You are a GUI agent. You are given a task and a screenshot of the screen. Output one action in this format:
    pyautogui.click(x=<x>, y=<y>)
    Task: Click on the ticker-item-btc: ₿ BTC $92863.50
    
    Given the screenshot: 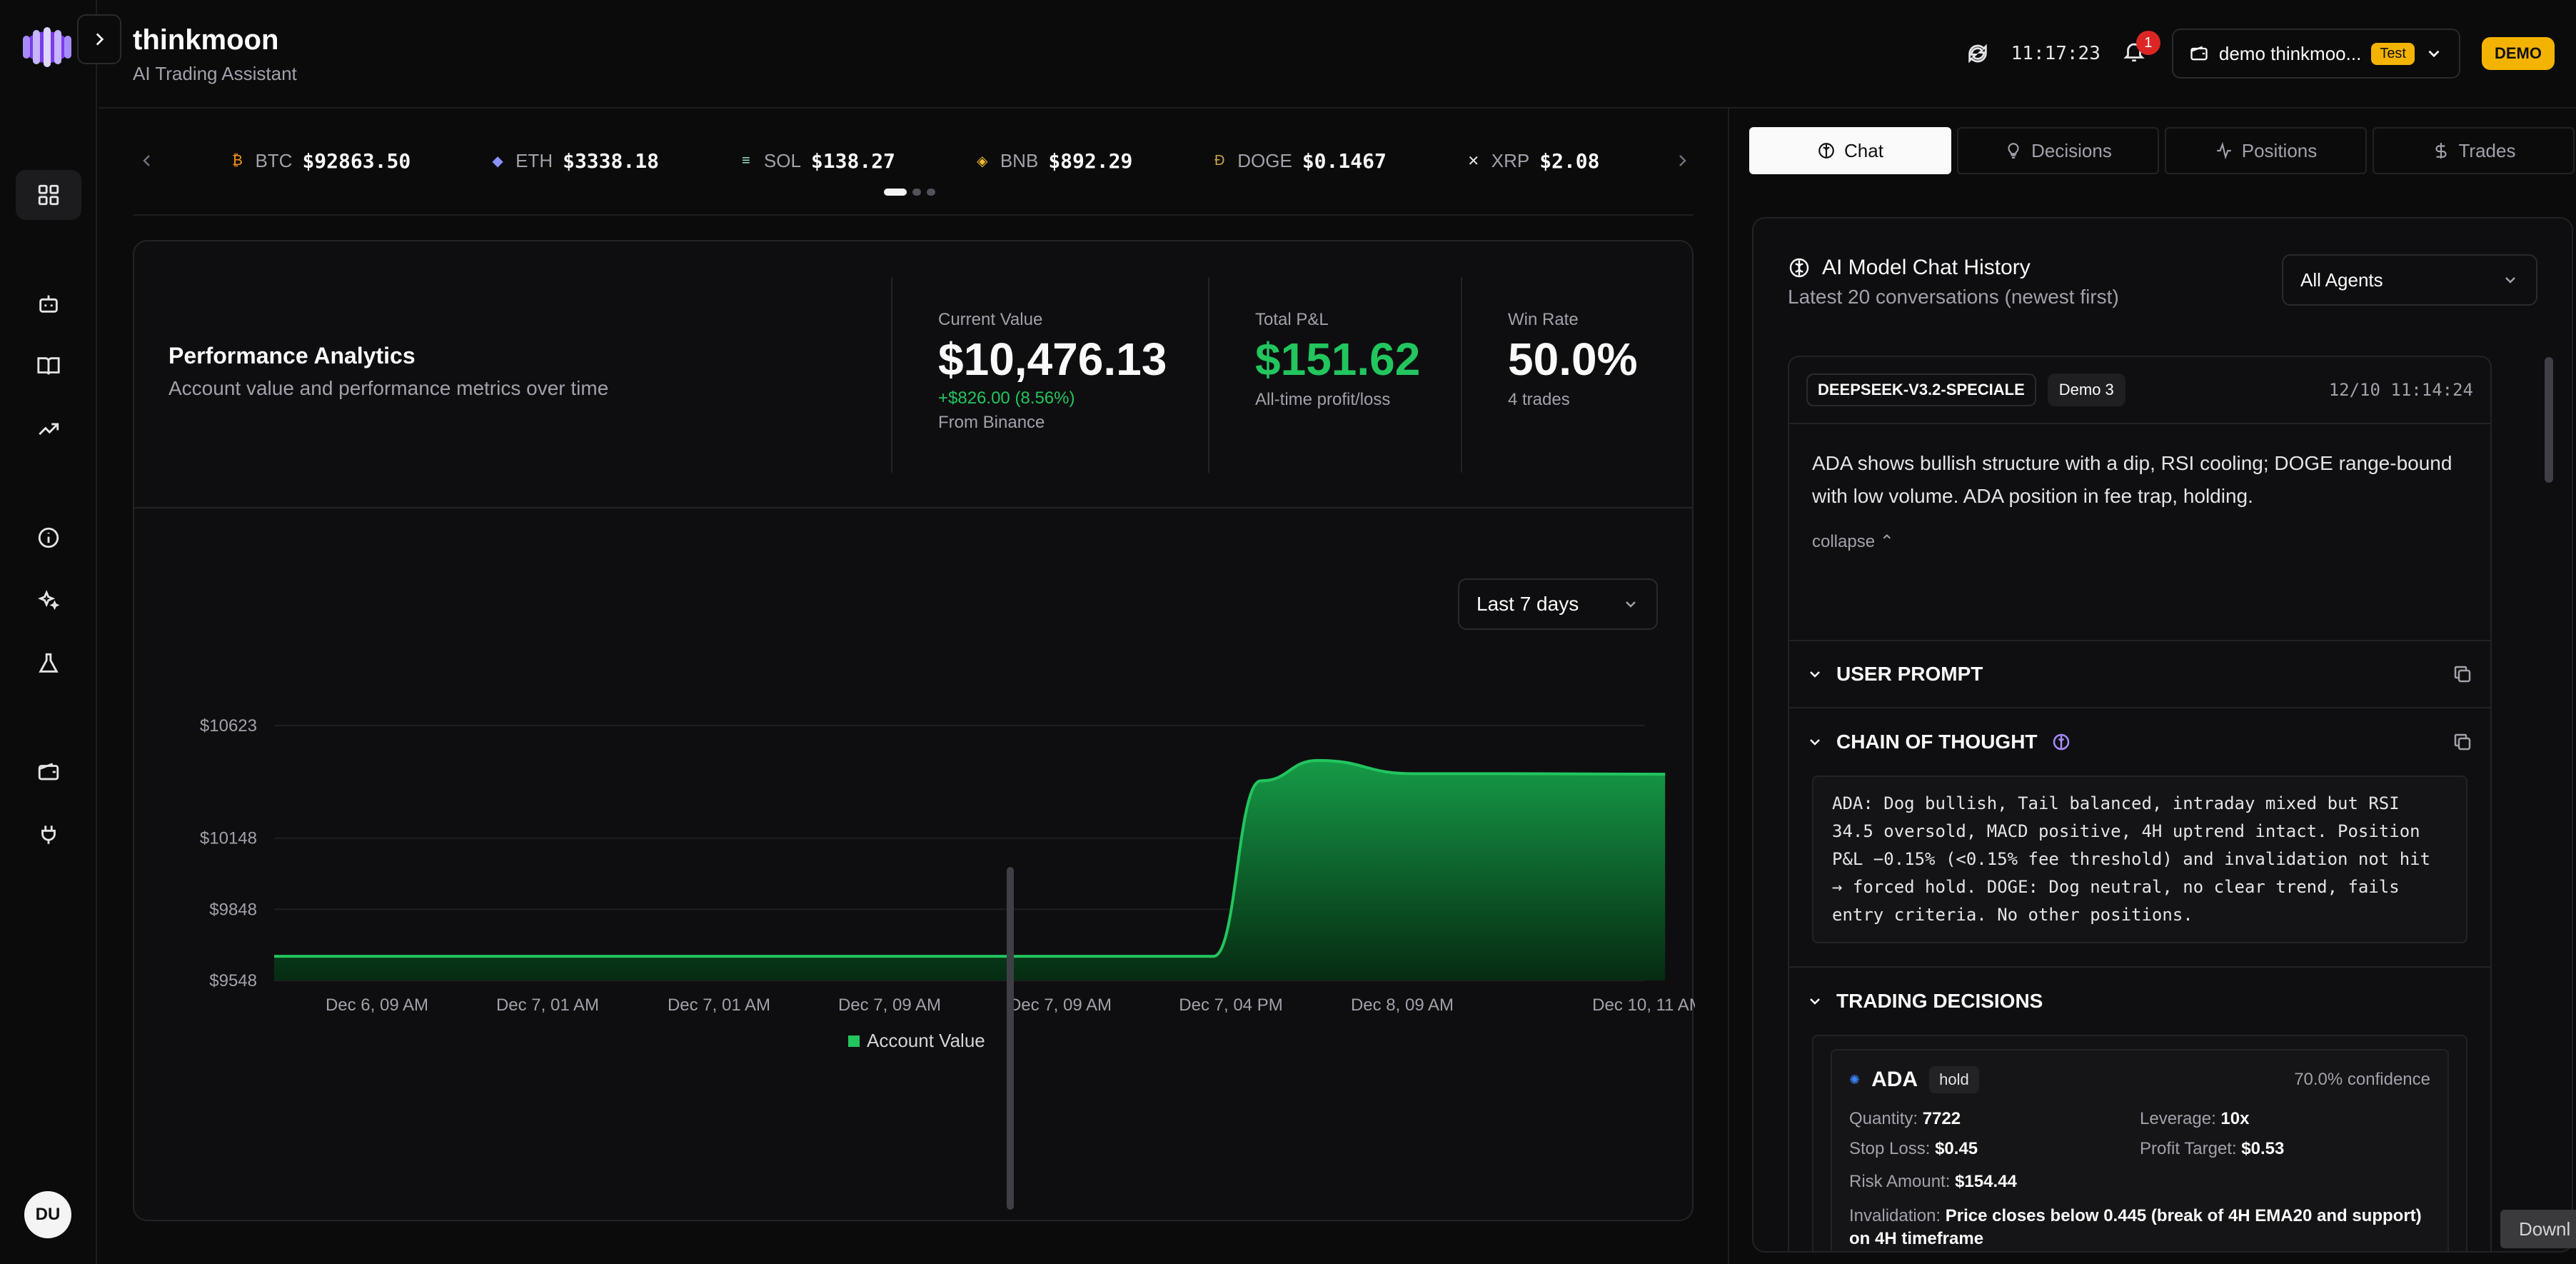 What is the action you would take?
    pyautogui.click(x=320, y=161)
    